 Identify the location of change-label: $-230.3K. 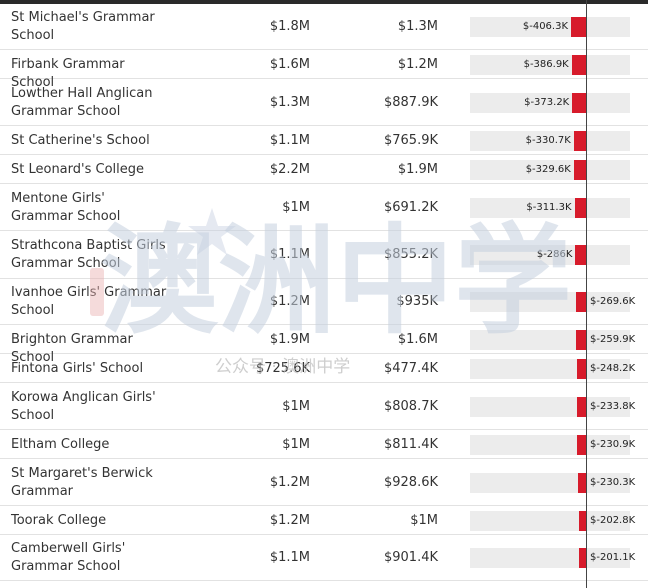
(613, 482).